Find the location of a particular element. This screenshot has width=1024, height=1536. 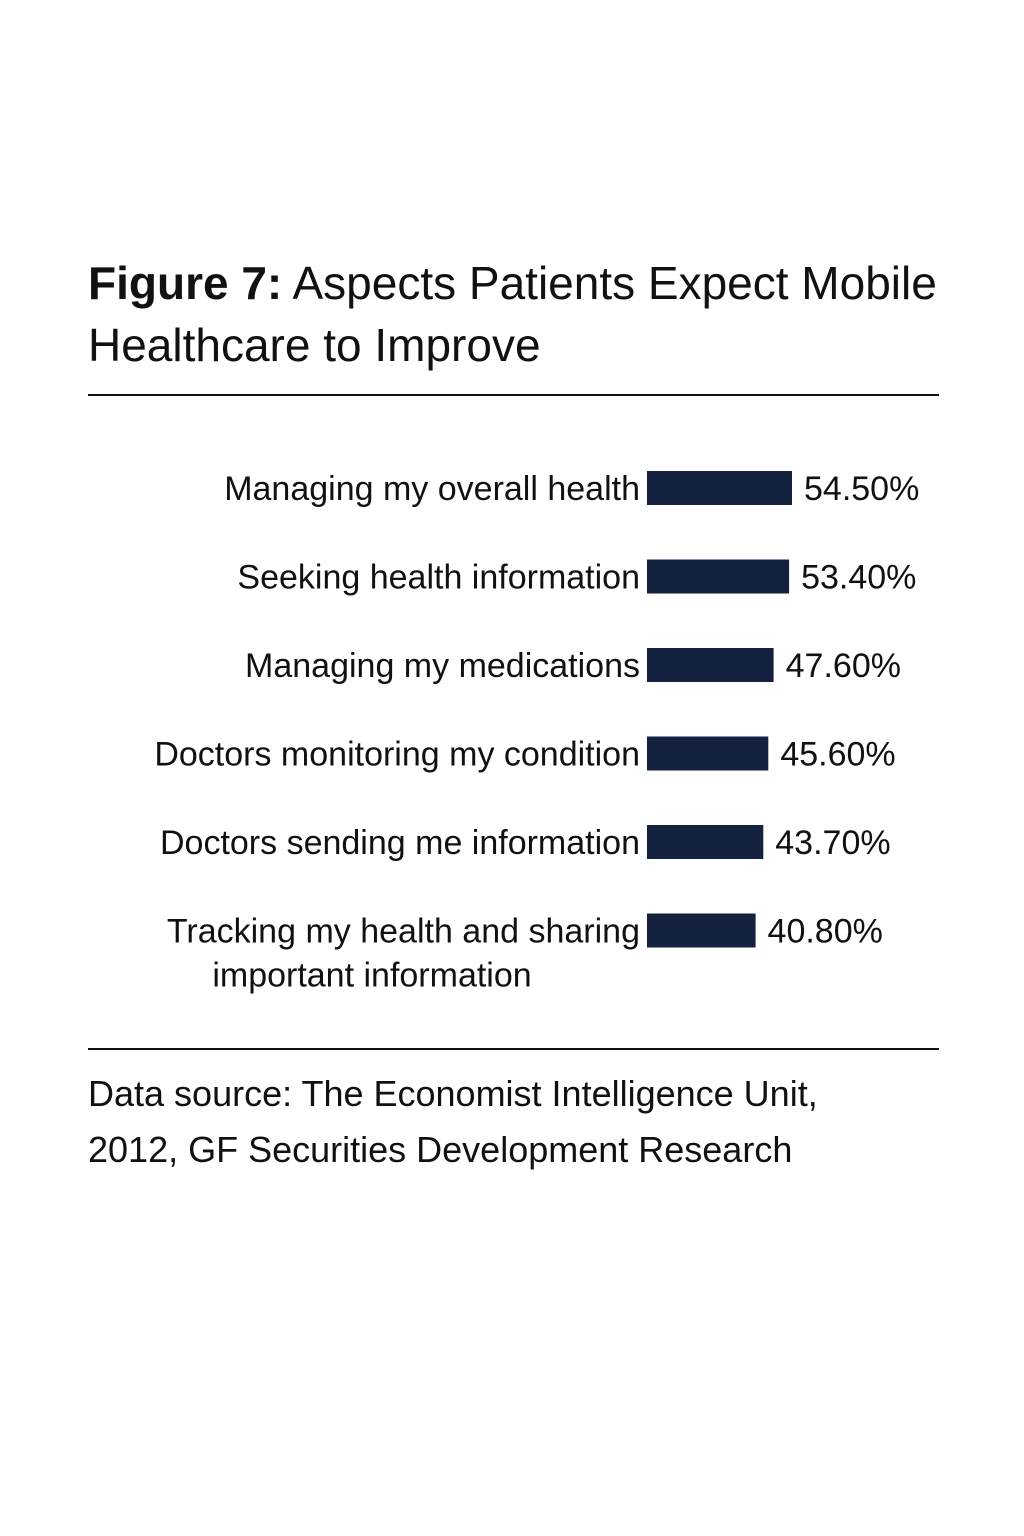

category-label-2: Seeking health information is located at coordinates (438, 578).